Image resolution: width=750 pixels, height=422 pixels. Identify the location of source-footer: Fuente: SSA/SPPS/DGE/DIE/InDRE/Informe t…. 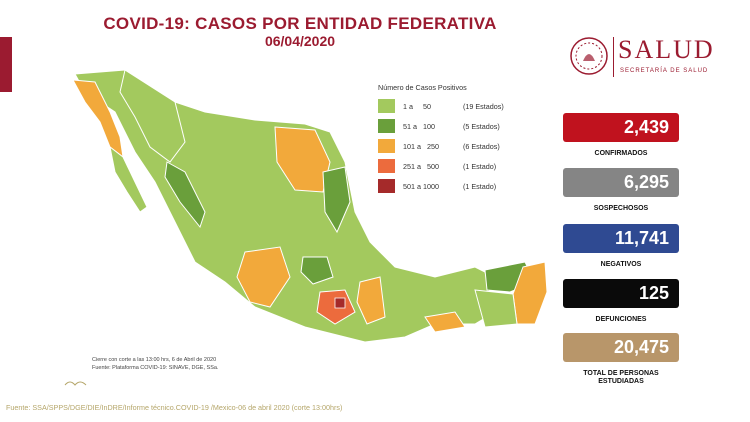
(174, 407).